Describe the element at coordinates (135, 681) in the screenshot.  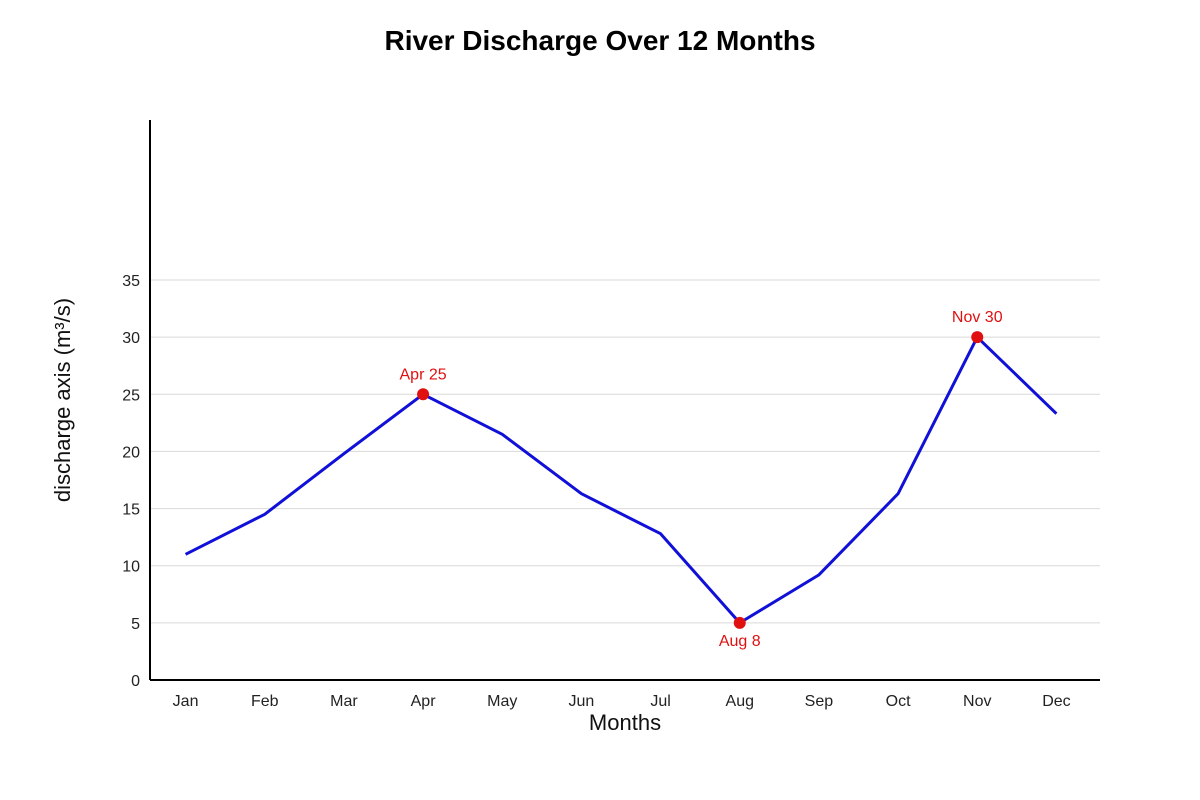
I see `y-tick-label: 0` at that location.